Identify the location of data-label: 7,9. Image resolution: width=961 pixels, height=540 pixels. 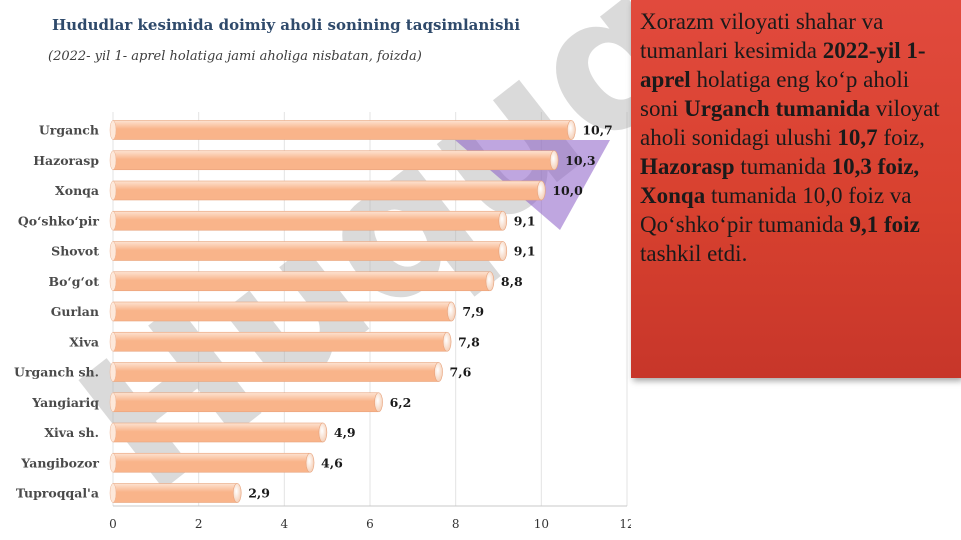
(473, 311).